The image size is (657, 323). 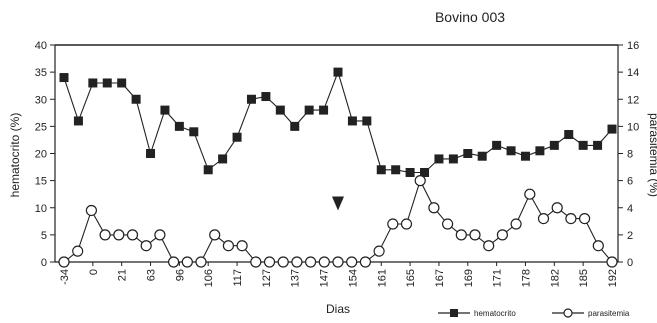 What do you see at coordinates (41, 73) in the screenshot?
I see `left-tick-label: 35` at bounding box center [41, 73].